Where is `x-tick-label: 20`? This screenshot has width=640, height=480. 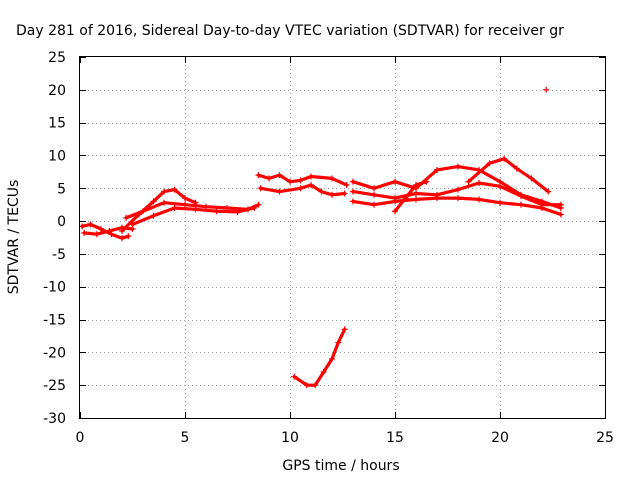 x-tick-label: 20 is located at coordinates (500, 438).